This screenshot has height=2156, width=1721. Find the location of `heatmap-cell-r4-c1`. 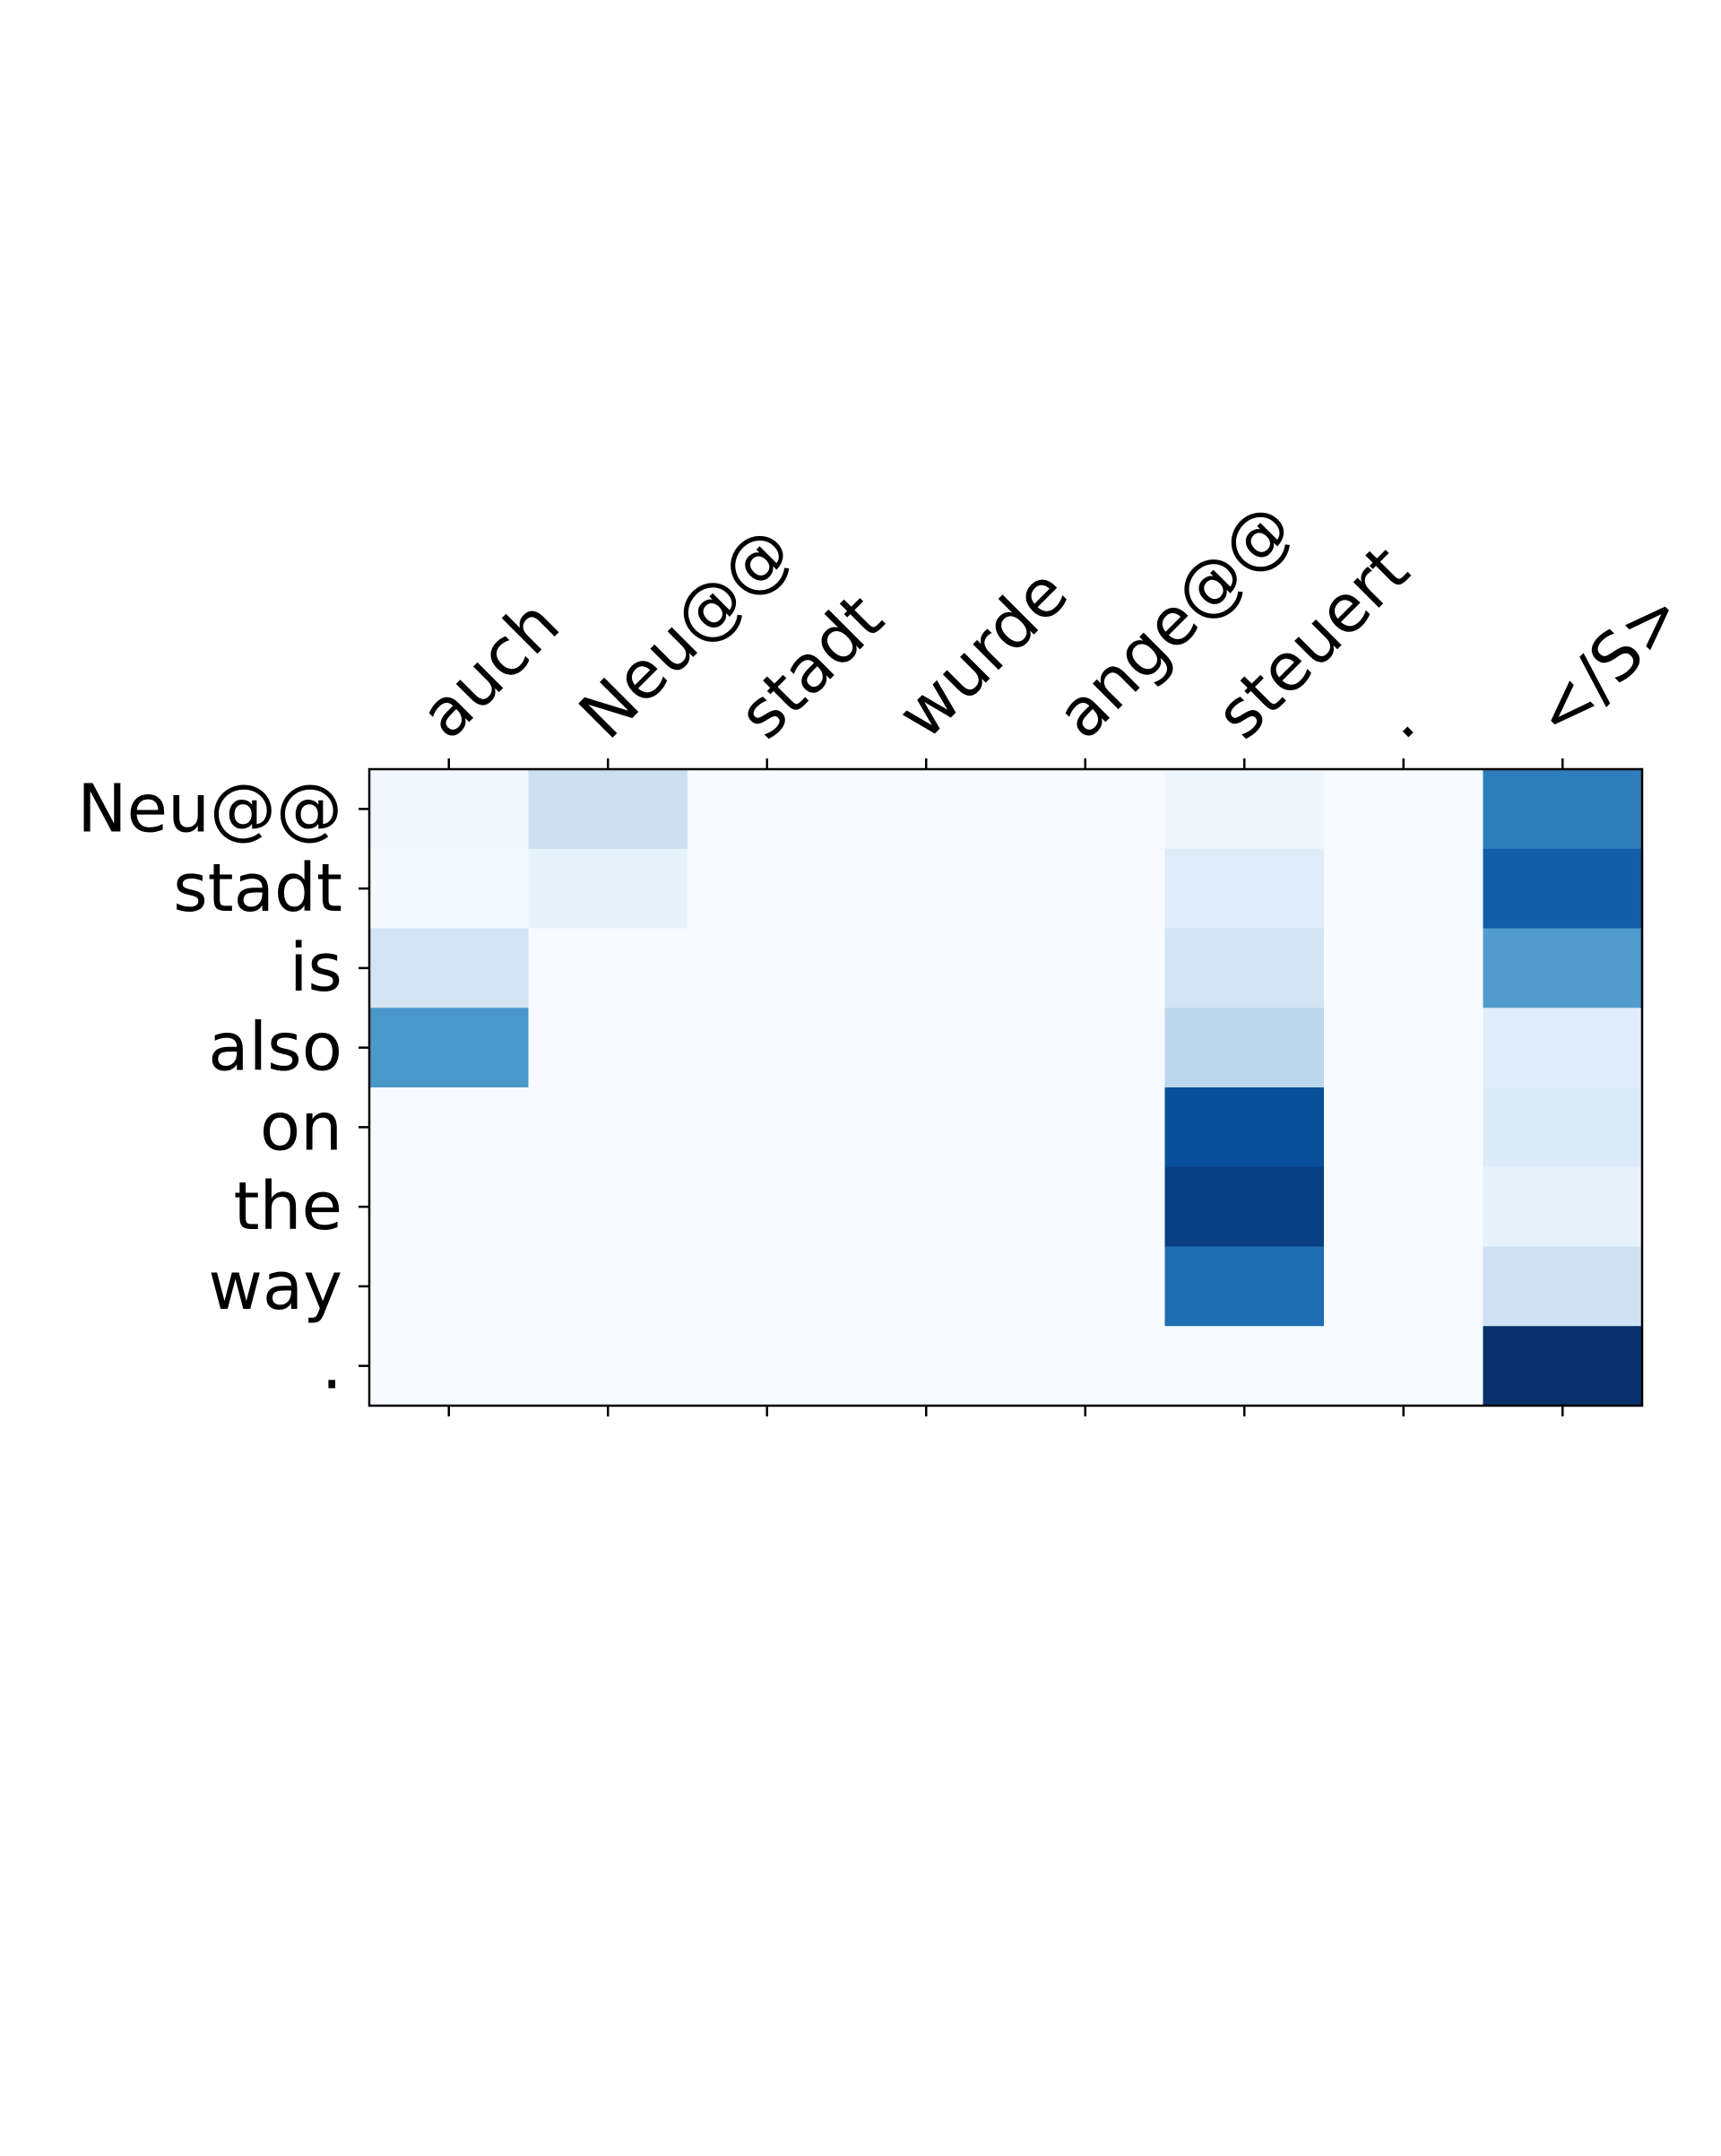

heatmap-cell-r4-c1 is located at coordinates (608, 1128).